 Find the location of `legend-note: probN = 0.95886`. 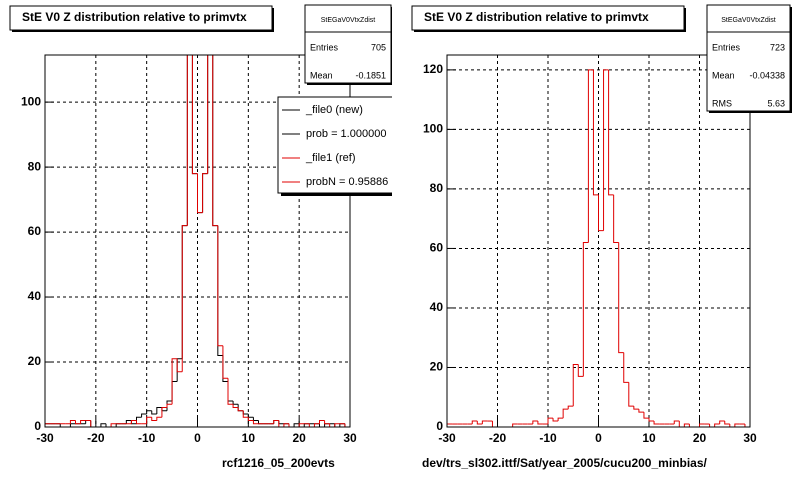

legend-note: probN = 0.95886 is located at coordinates (347, 182).